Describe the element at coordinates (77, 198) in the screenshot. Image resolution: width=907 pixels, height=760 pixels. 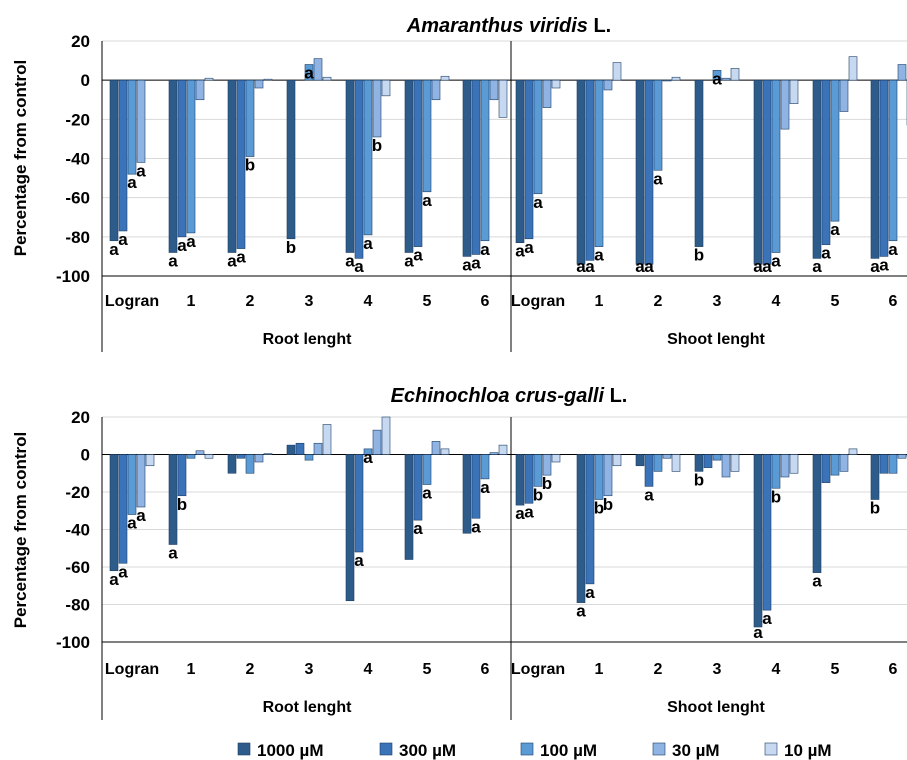
I see `y-tick-label: -60` at that location.